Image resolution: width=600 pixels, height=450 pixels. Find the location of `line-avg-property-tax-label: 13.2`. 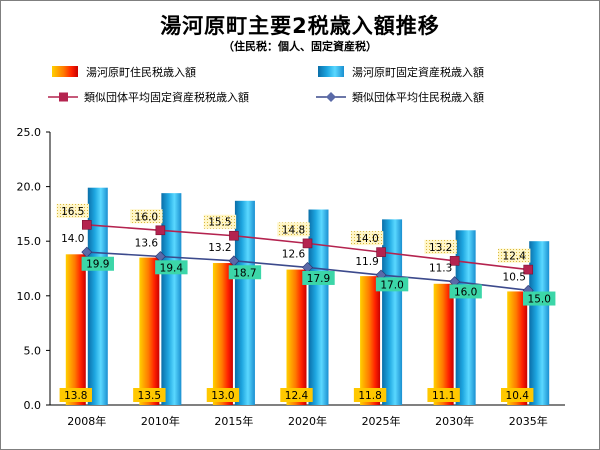

line-avg-property-tax-label: 13.2 is located at coordinates (440, 248).